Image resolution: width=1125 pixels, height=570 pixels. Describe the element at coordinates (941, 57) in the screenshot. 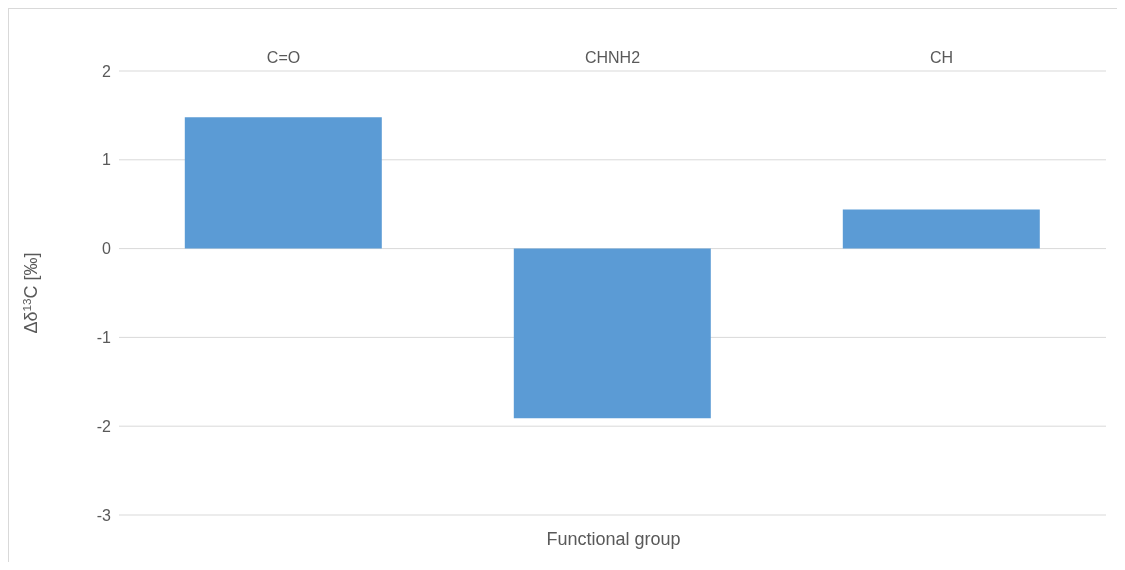

I see `x-tick-label: CH` at that location.